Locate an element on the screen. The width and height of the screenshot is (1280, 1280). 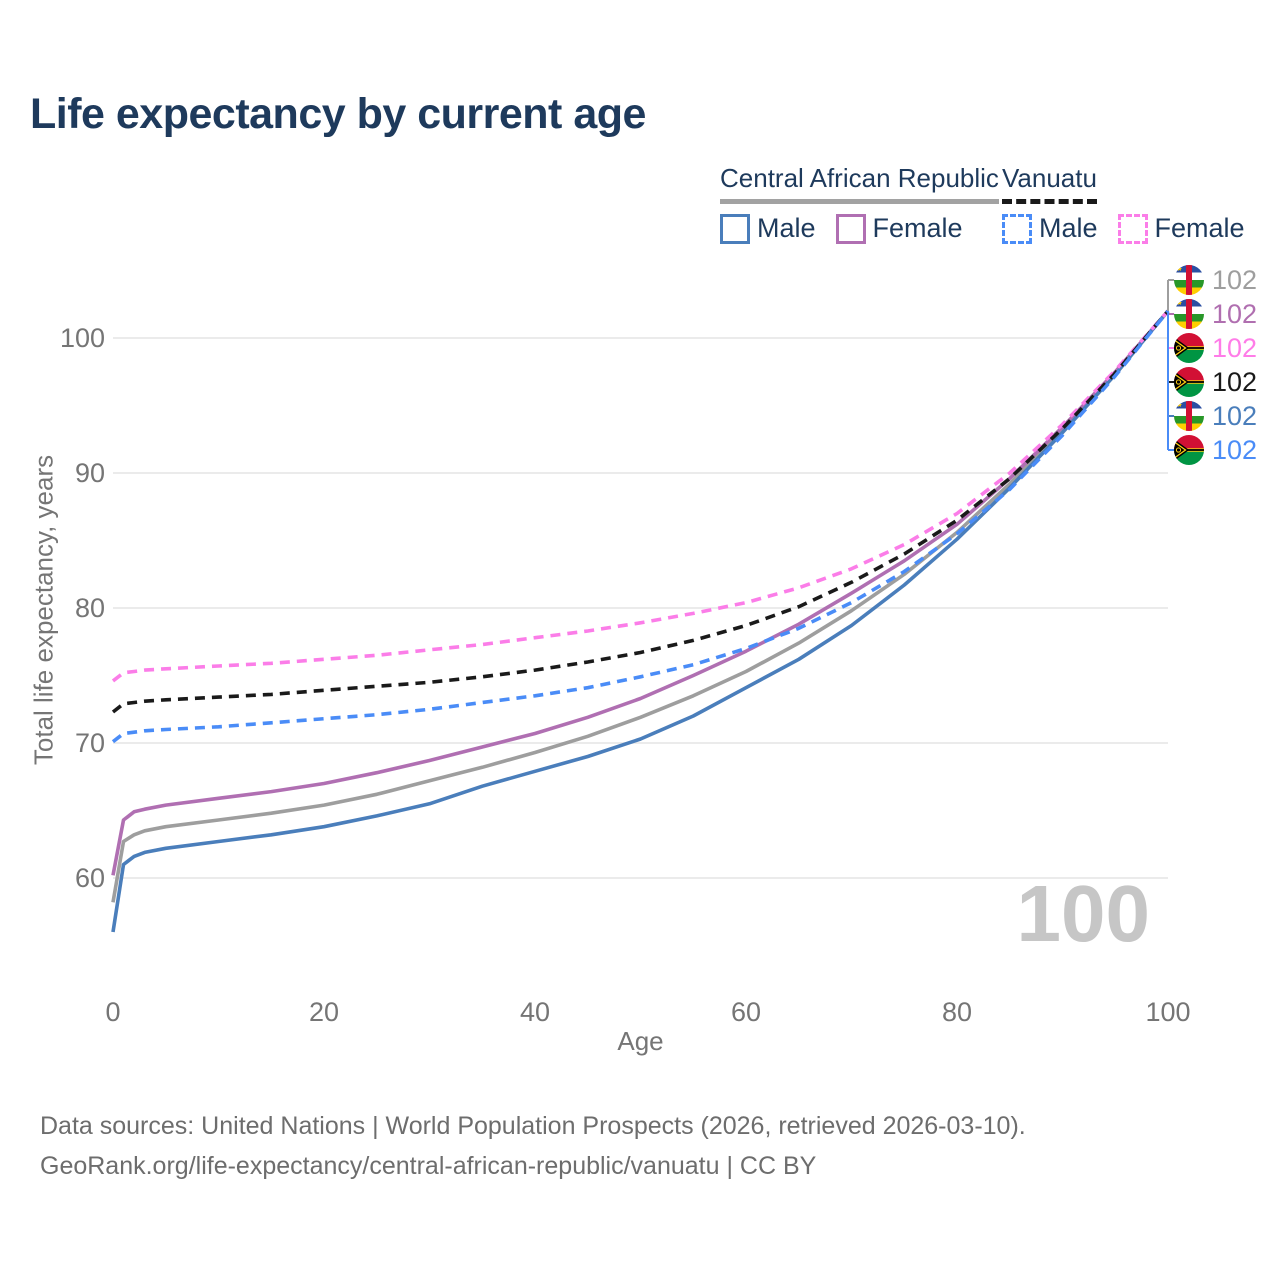
car-female-swatch-icon is located at coordinates (850, 228).